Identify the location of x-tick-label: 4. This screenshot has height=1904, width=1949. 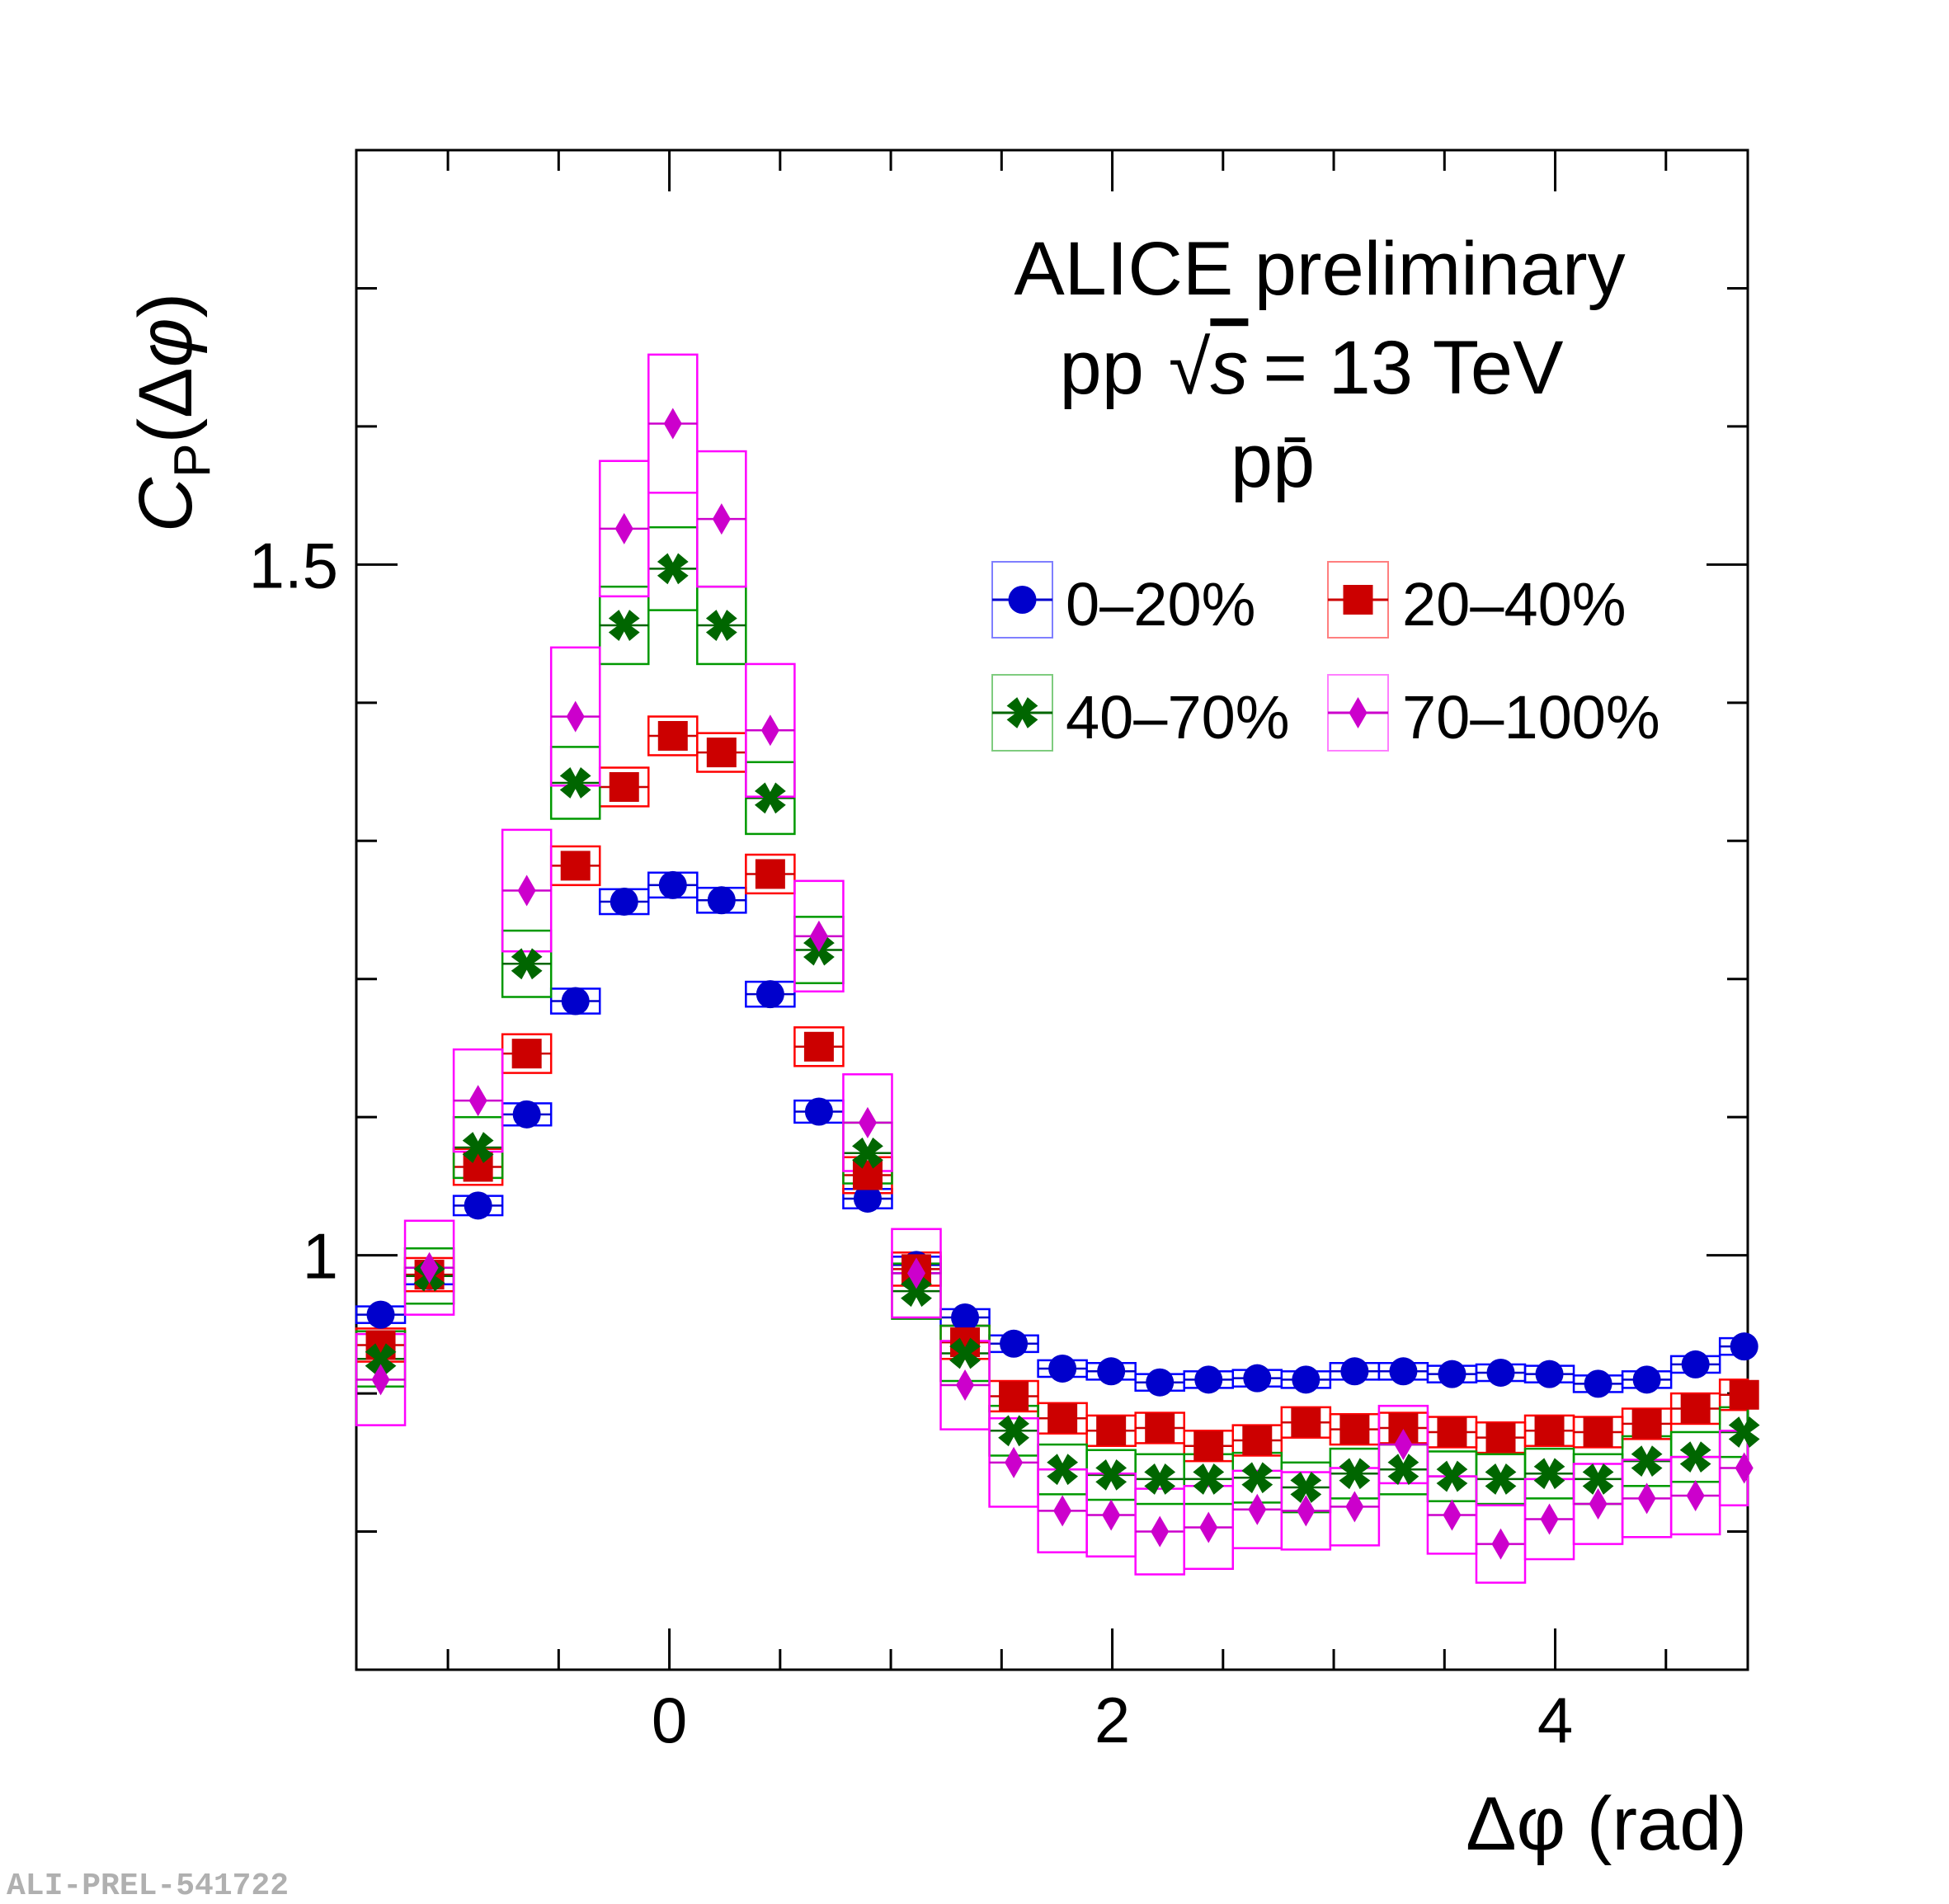
(1555, 1720).